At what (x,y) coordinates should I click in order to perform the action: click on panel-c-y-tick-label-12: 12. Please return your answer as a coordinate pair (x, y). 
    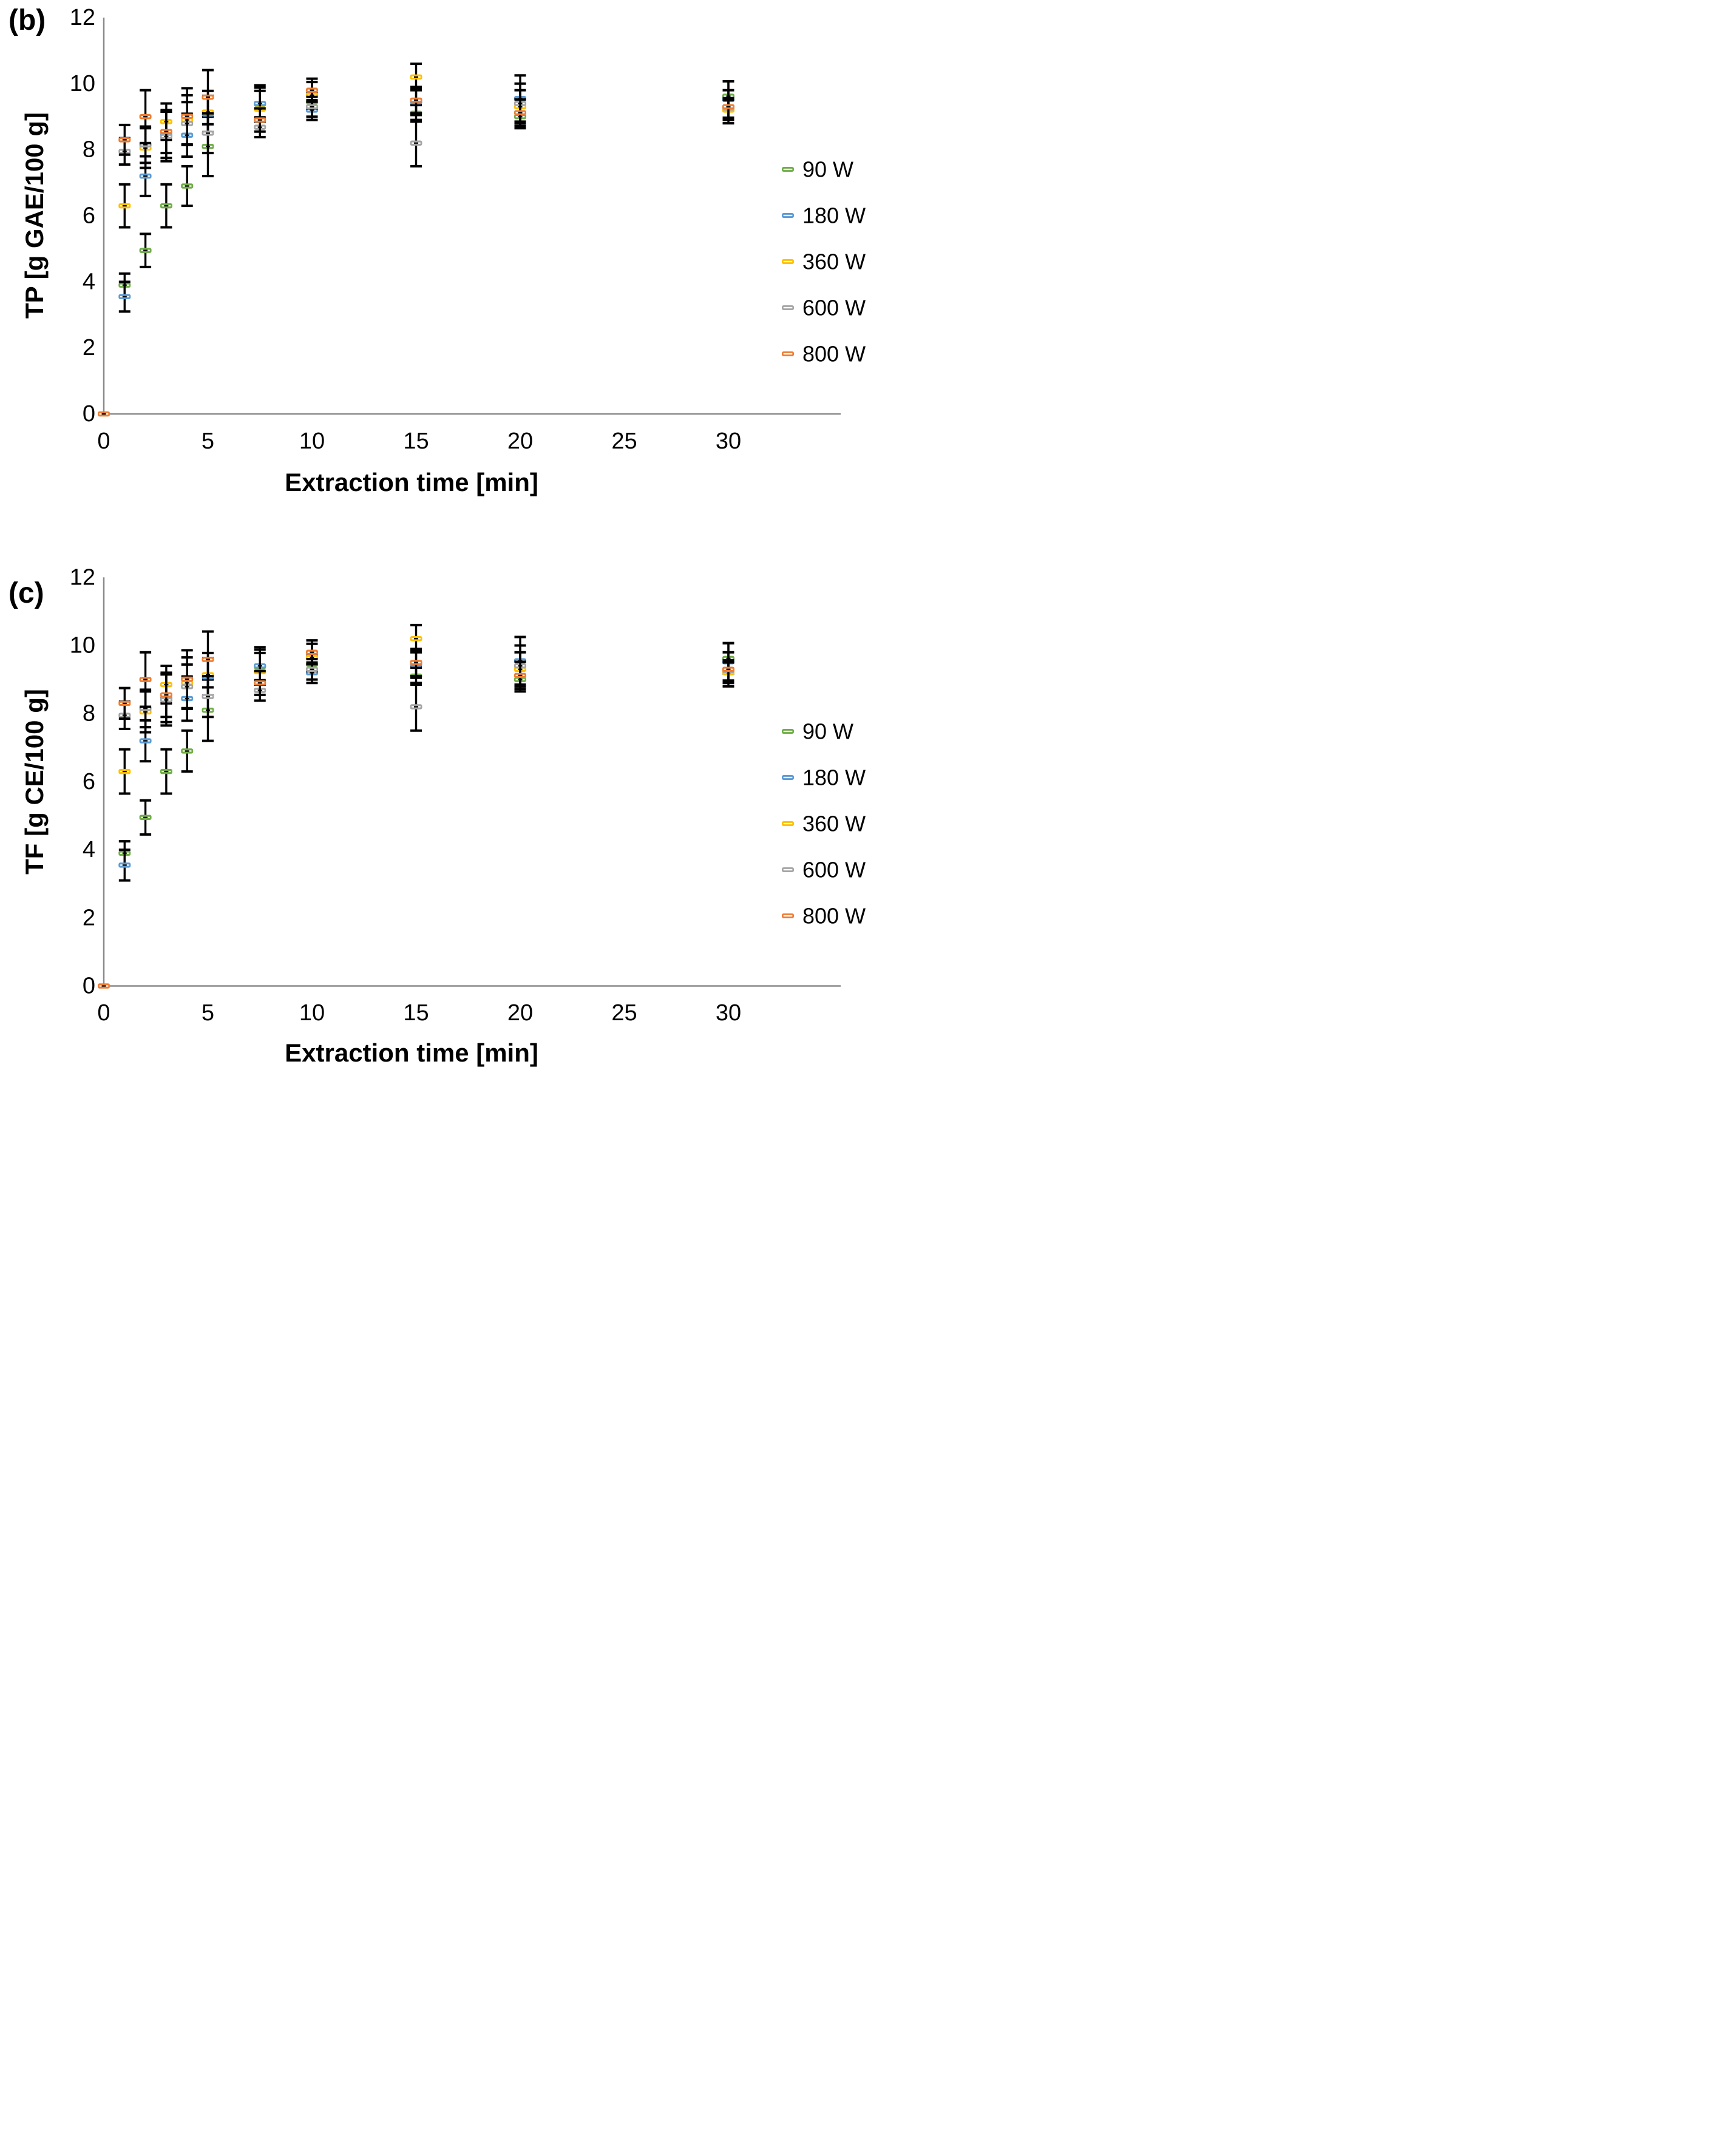
    Looking at the image, I should click on (82, 577).